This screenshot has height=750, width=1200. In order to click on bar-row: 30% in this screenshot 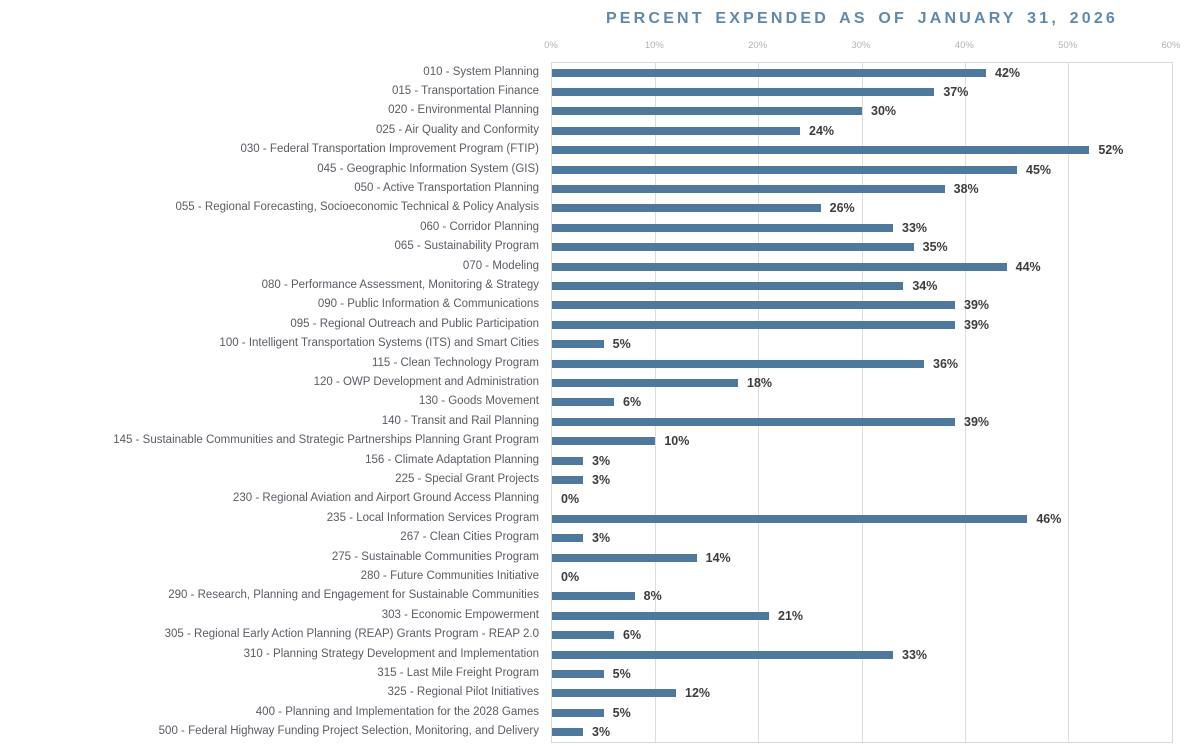, I will do `click(862, 111)`.